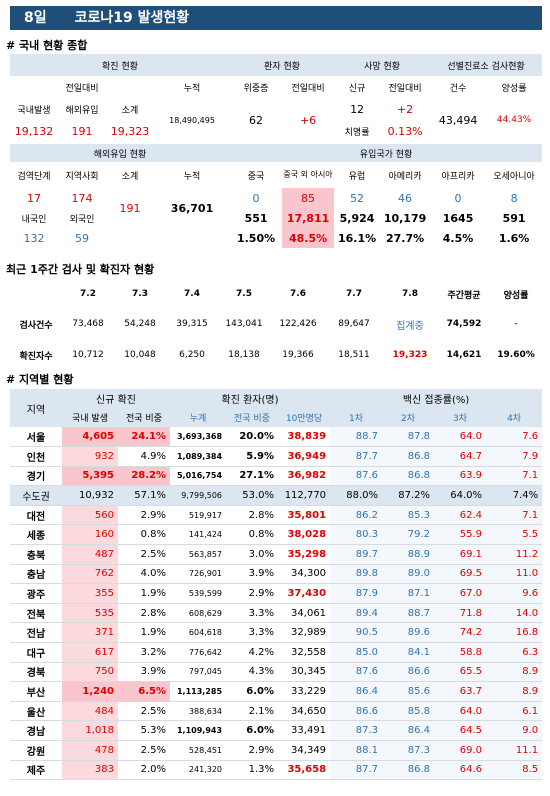 Image resolution: width=550 pixels, height=796 pixels. What do you see at coordinates (256, 88) in the screenshot?
I see `header-hosp: 위중증` at bounding box center [256, 88].